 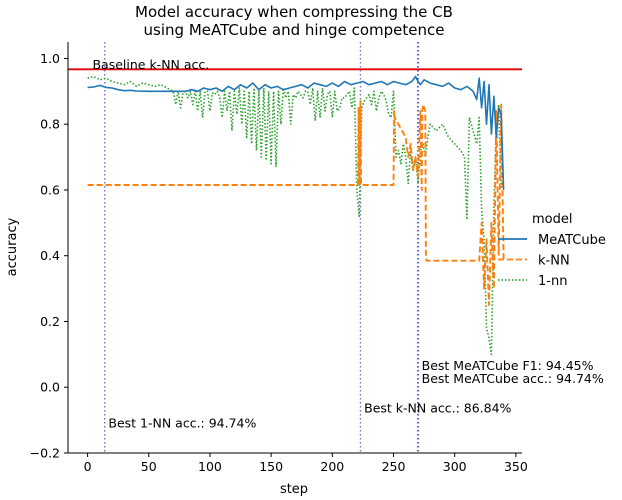 What do you see at coordinates (45, 453) in the screenshot?
I see `y-tick-label--0.2: −0.2` at bounding box center [45, 453].